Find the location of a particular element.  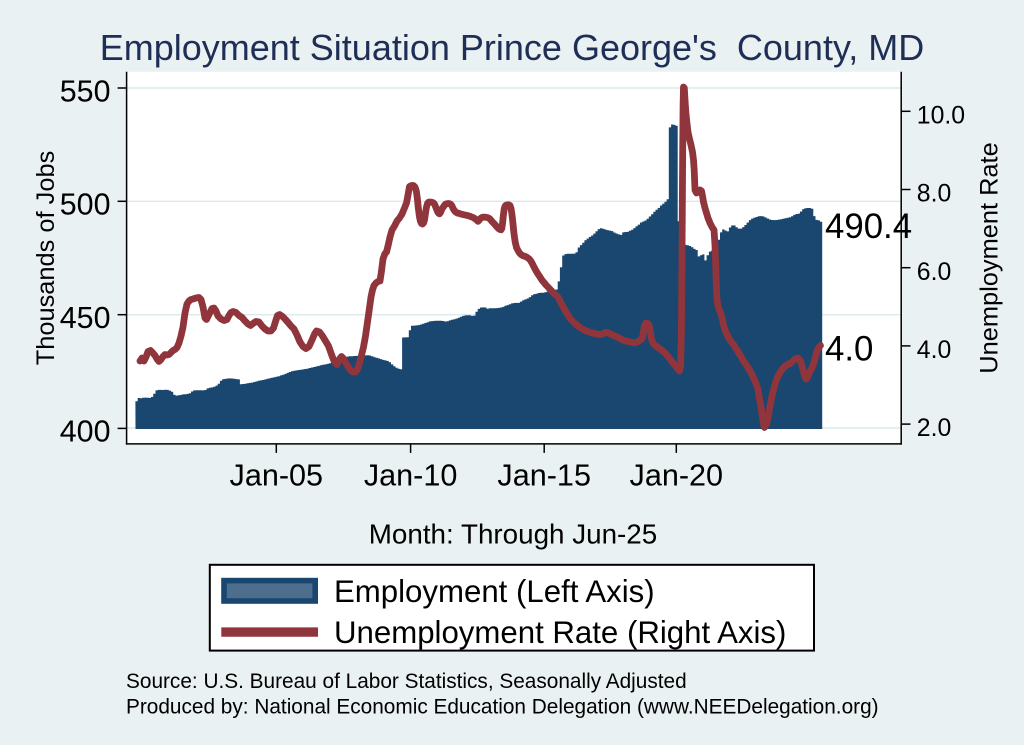

svg-text: 450 is located at coordinates (85, 318).